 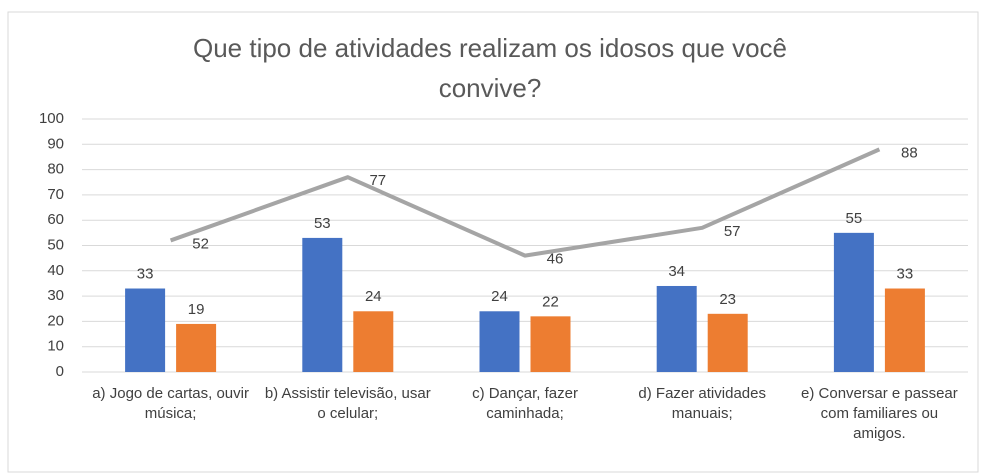 What do you see at coordinates (55, 270) in the screenshot?
I see `y-tick-label: 40` at bounding box center [55, 270].